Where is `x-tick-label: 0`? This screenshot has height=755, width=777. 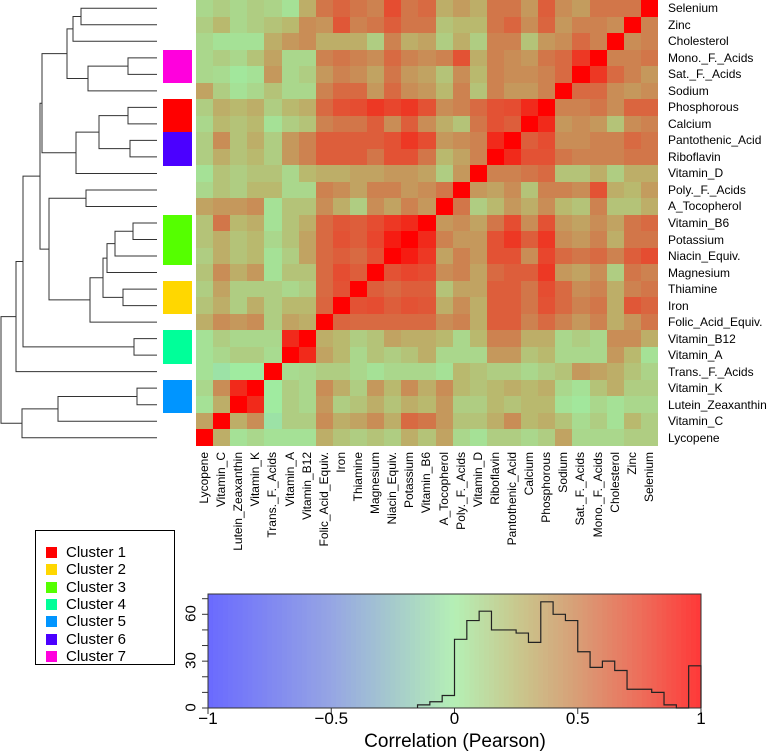 x-tick-label: 0 is located at coordinates (454, 718).